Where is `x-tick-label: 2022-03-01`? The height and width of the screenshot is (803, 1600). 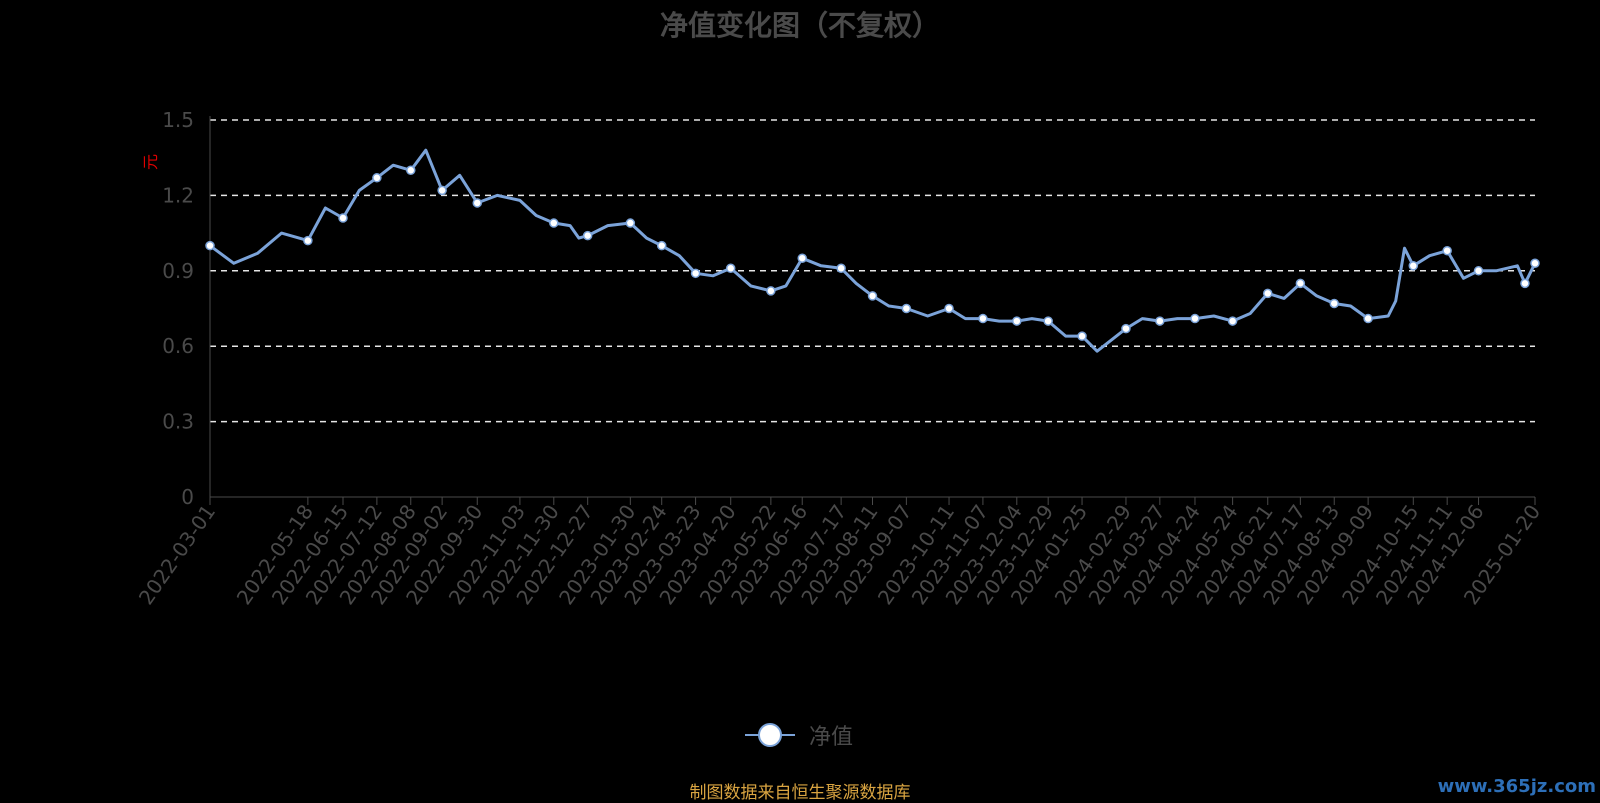 x-tick-label: 2022-03-01 is located at coordinates (177, 554).